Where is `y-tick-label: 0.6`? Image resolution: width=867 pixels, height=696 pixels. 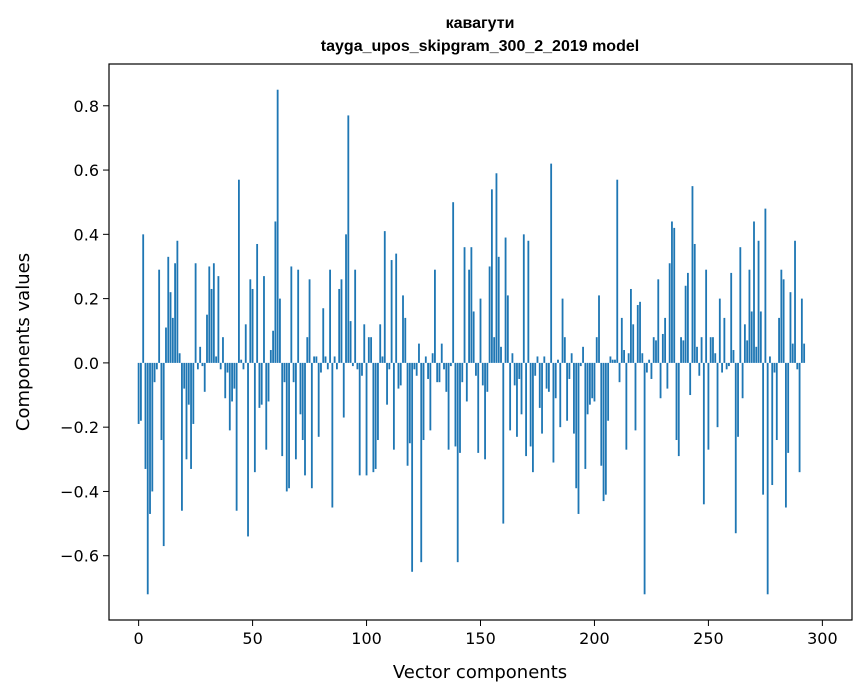
y-tick-label: 0.6 is located at coordinates (86, 170).